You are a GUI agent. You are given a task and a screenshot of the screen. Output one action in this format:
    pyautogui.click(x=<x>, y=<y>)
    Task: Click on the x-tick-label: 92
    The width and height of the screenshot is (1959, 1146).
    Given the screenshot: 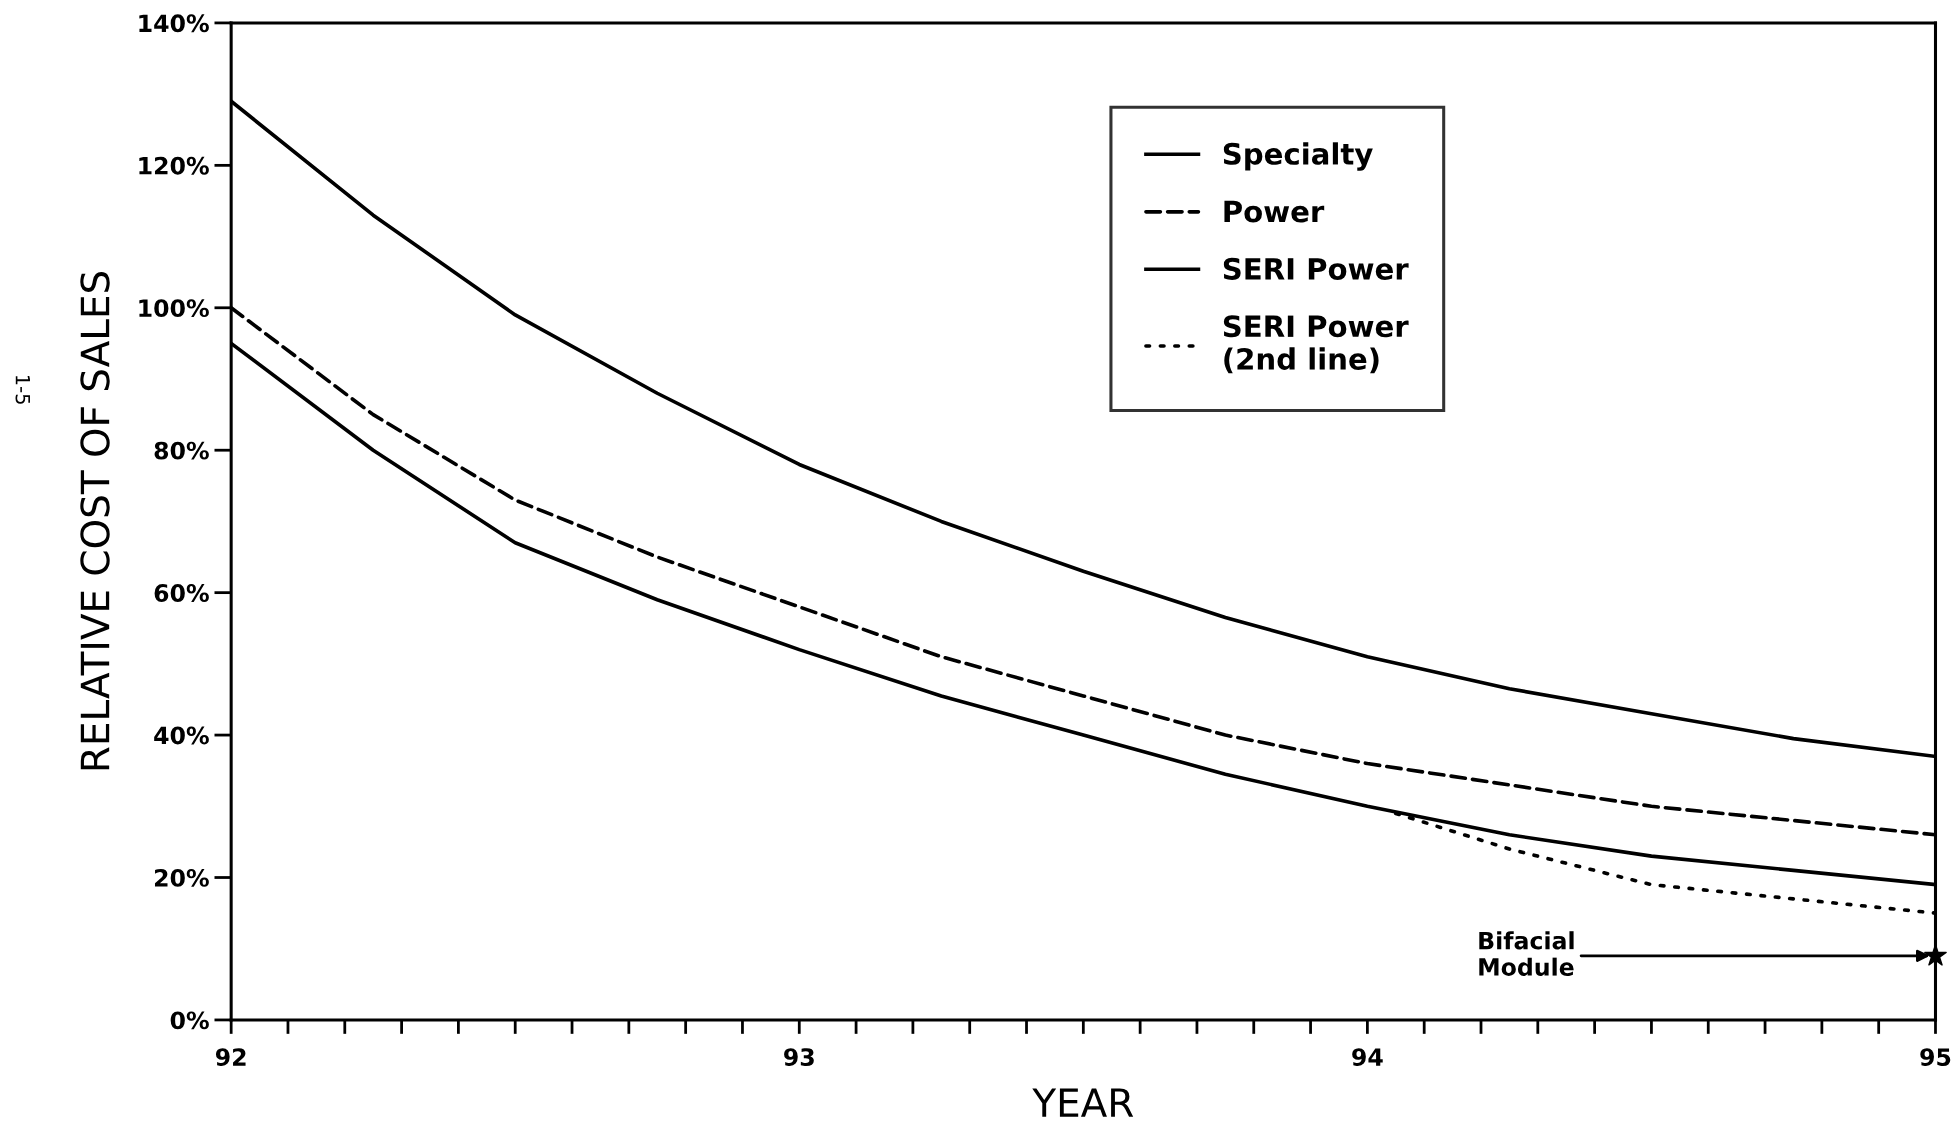 What is the action you would take?
    pyautogui.click(x=230, y=1057)
    